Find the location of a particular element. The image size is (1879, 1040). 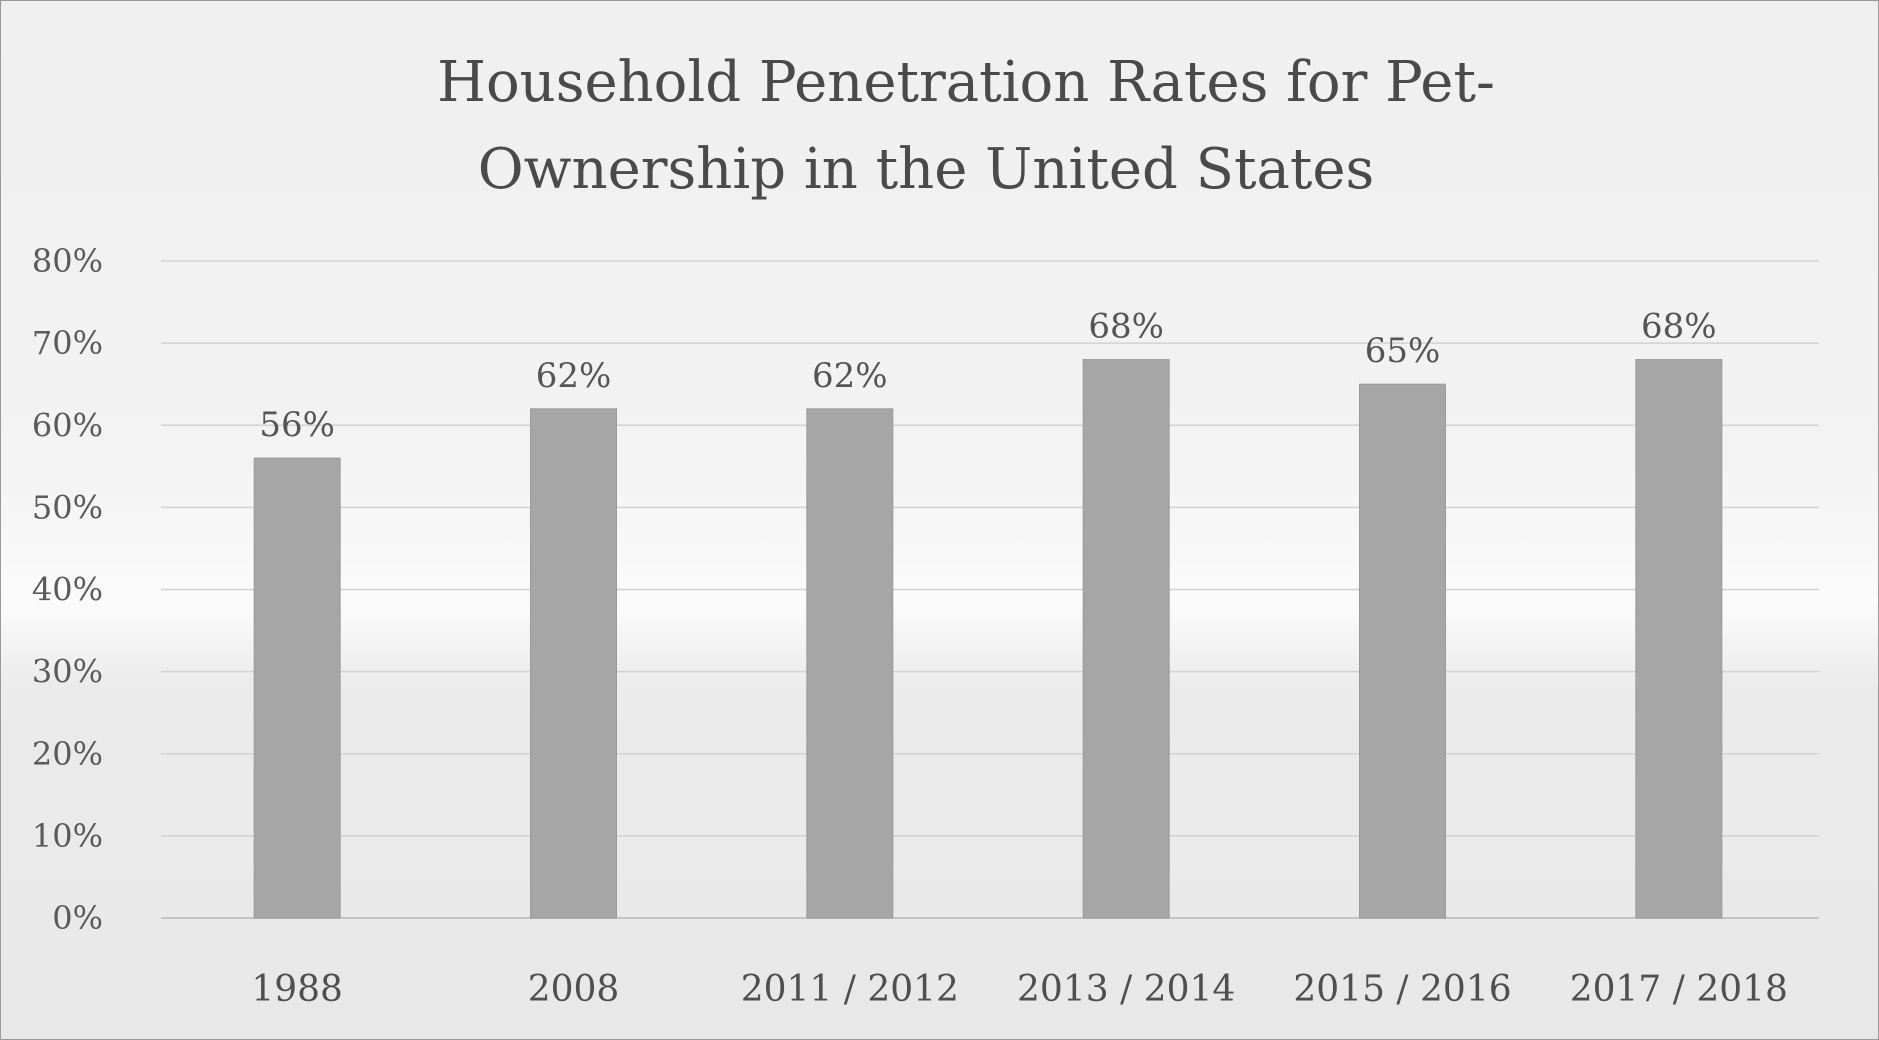

y-tick-label: 30% is located at coordinates (67, 672).